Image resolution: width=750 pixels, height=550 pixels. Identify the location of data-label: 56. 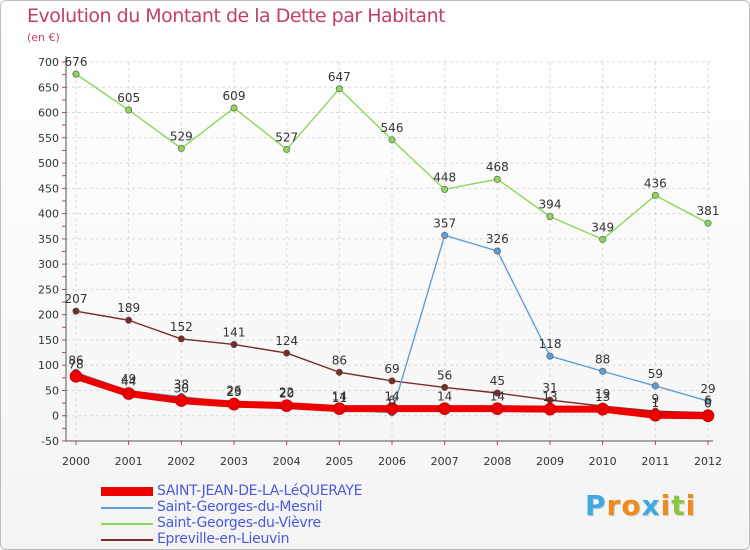
(444, 375).